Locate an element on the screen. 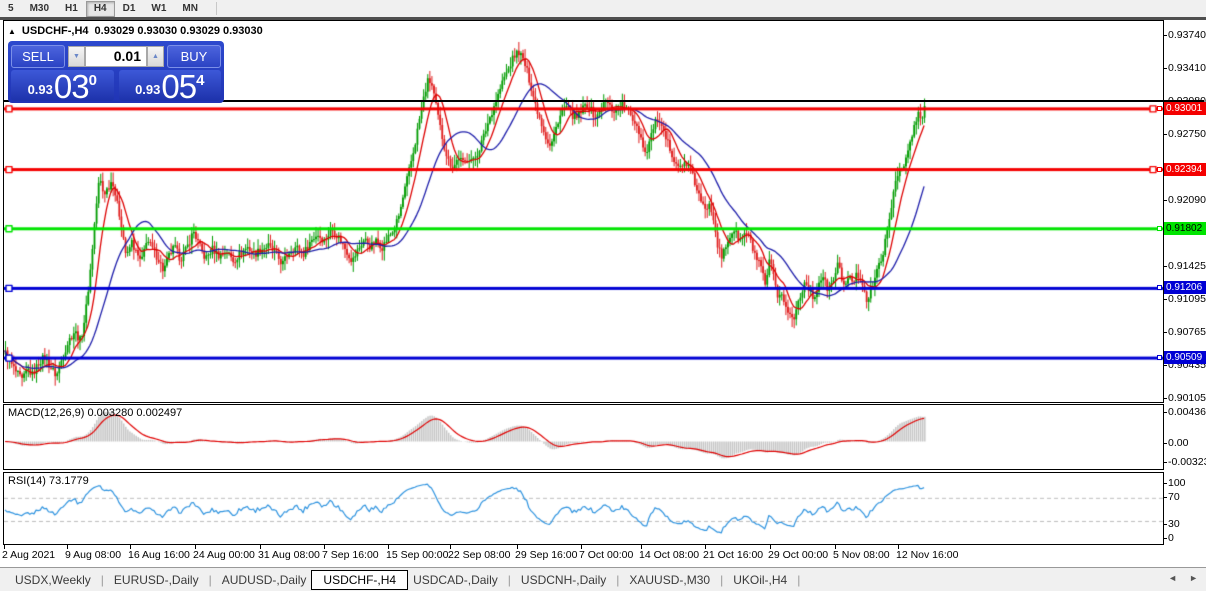 The image size is (1206, 591). hline-label-0.91802: 0.91802 is located at coordinates (1185, 228).